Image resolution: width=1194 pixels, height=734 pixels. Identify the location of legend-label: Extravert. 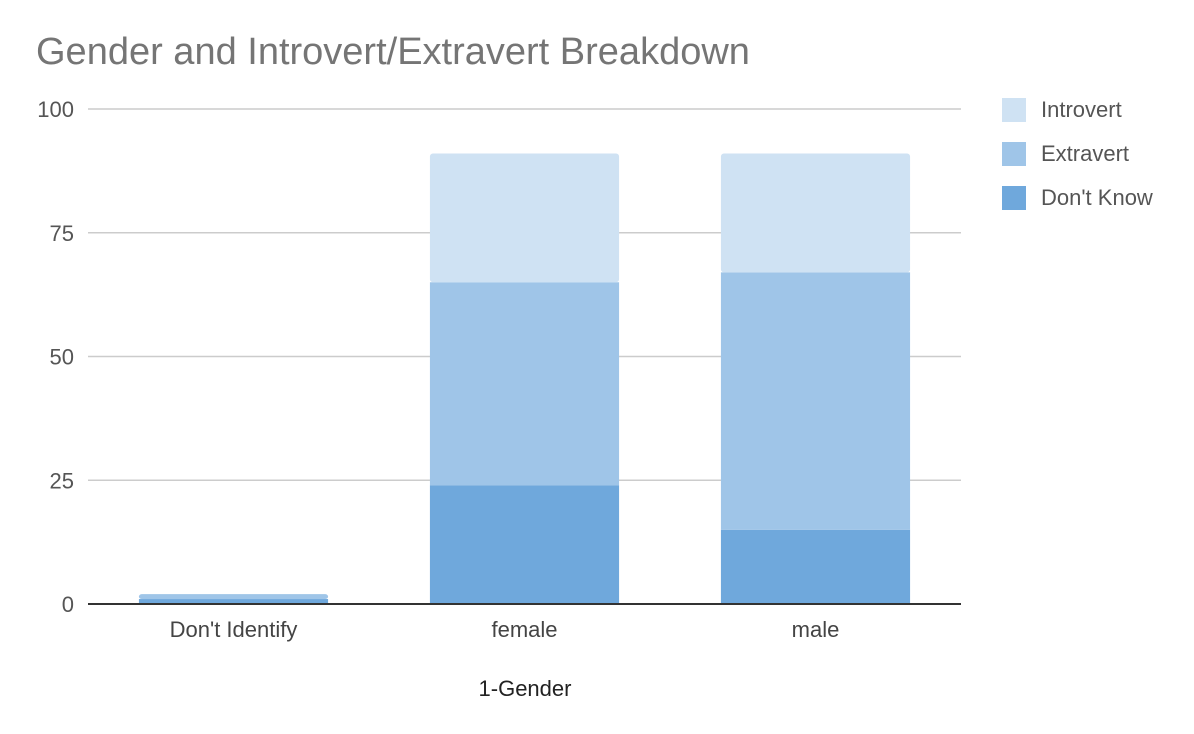
(1085, 153).